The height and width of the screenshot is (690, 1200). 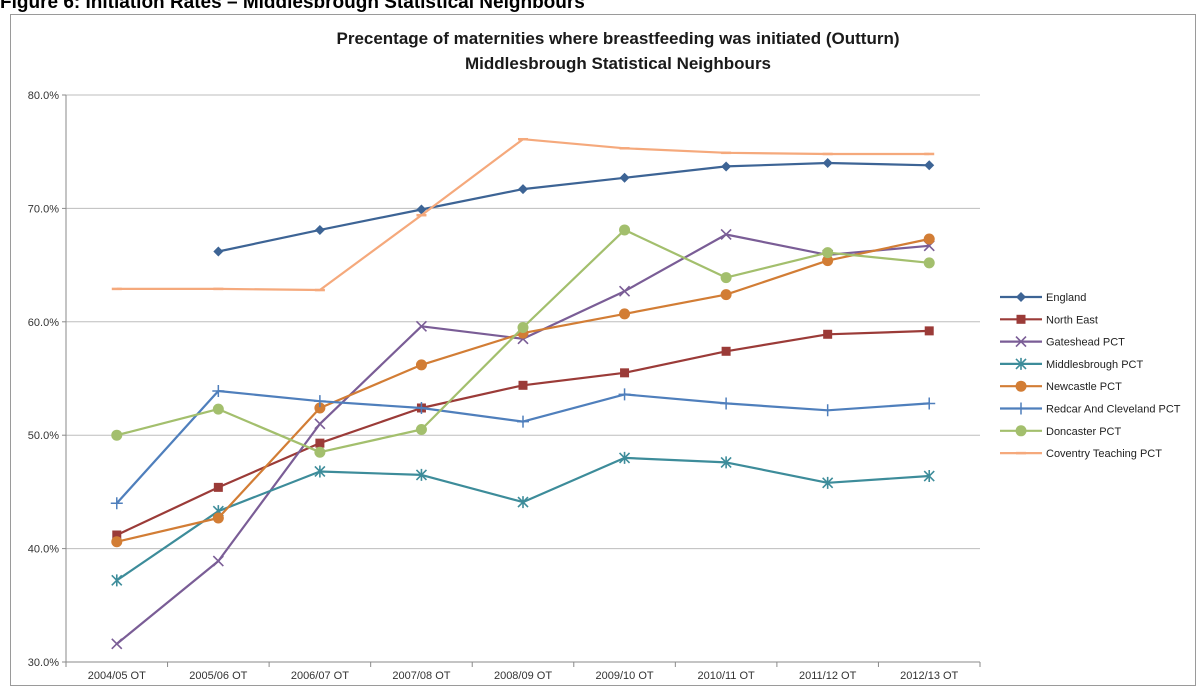 I want to click on y-tick-label: 50.0%, so click(x=43, y=436).